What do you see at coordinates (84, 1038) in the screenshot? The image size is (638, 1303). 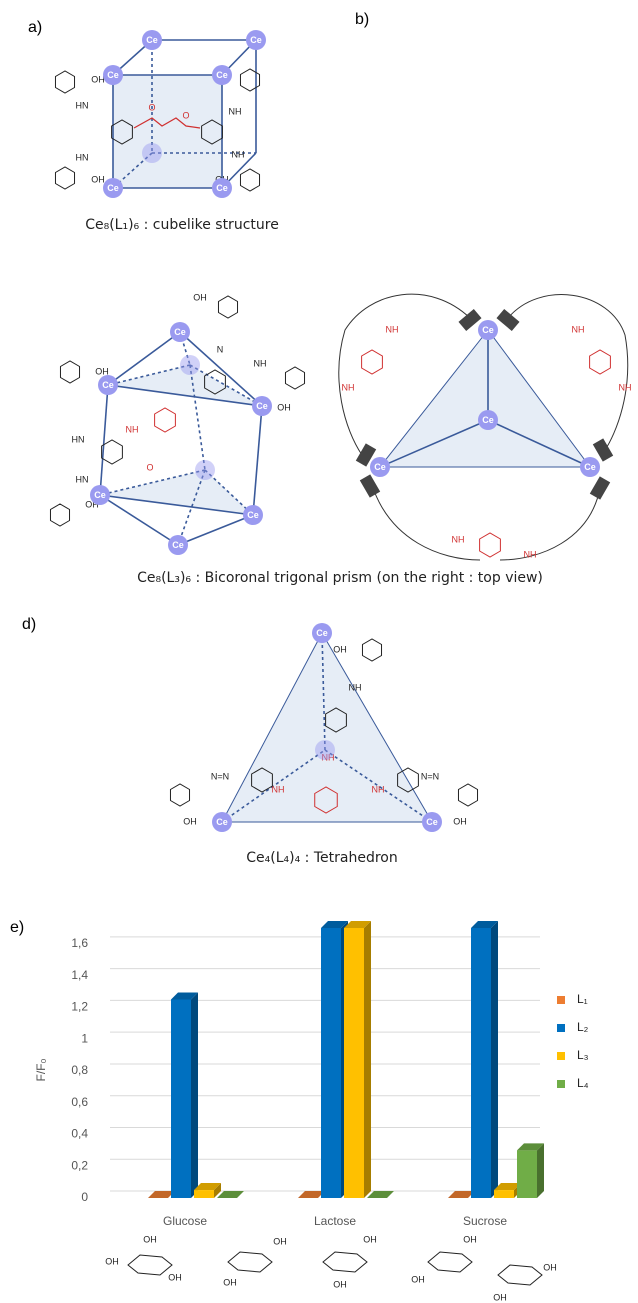 I see `y-tick-label: 1` at bounding box center [84, 1038].